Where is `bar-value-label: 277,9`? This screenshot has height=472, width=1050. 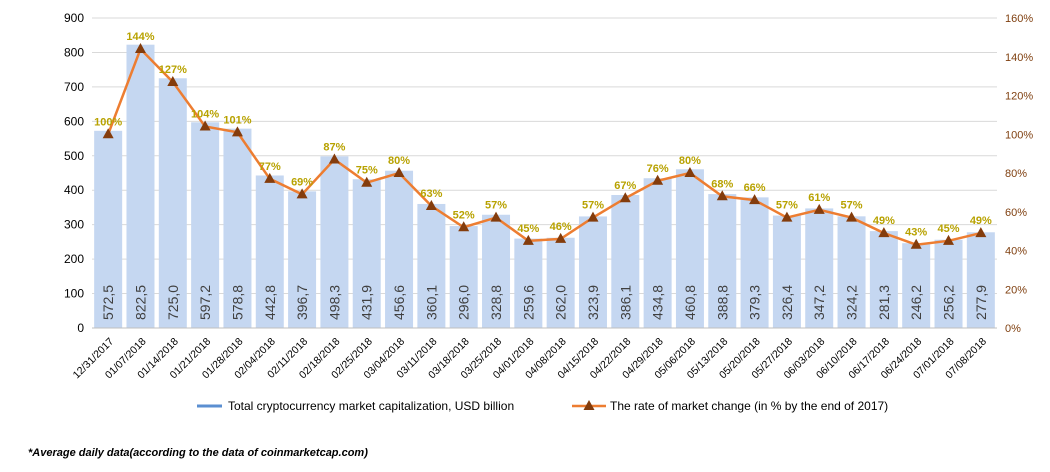 bar-value-label: 277,9 is located at coordinates (981, 302).